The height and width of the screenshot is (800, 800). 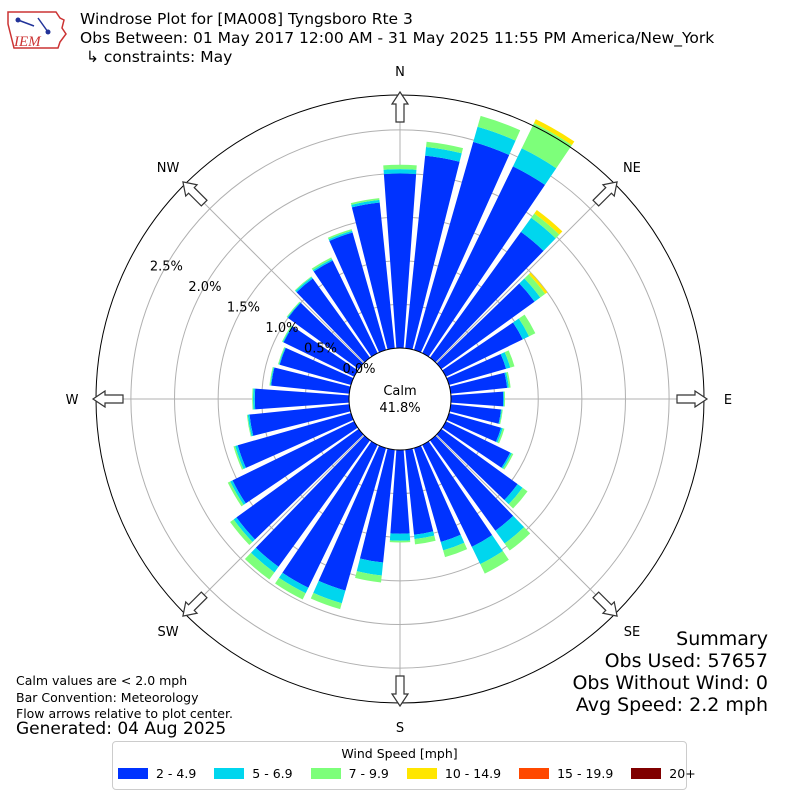 What do you see at coordinates (159, 57) in the screenshot?
I see `constraints-label: ↳ constraints: May` at bounding box center [159, 57].